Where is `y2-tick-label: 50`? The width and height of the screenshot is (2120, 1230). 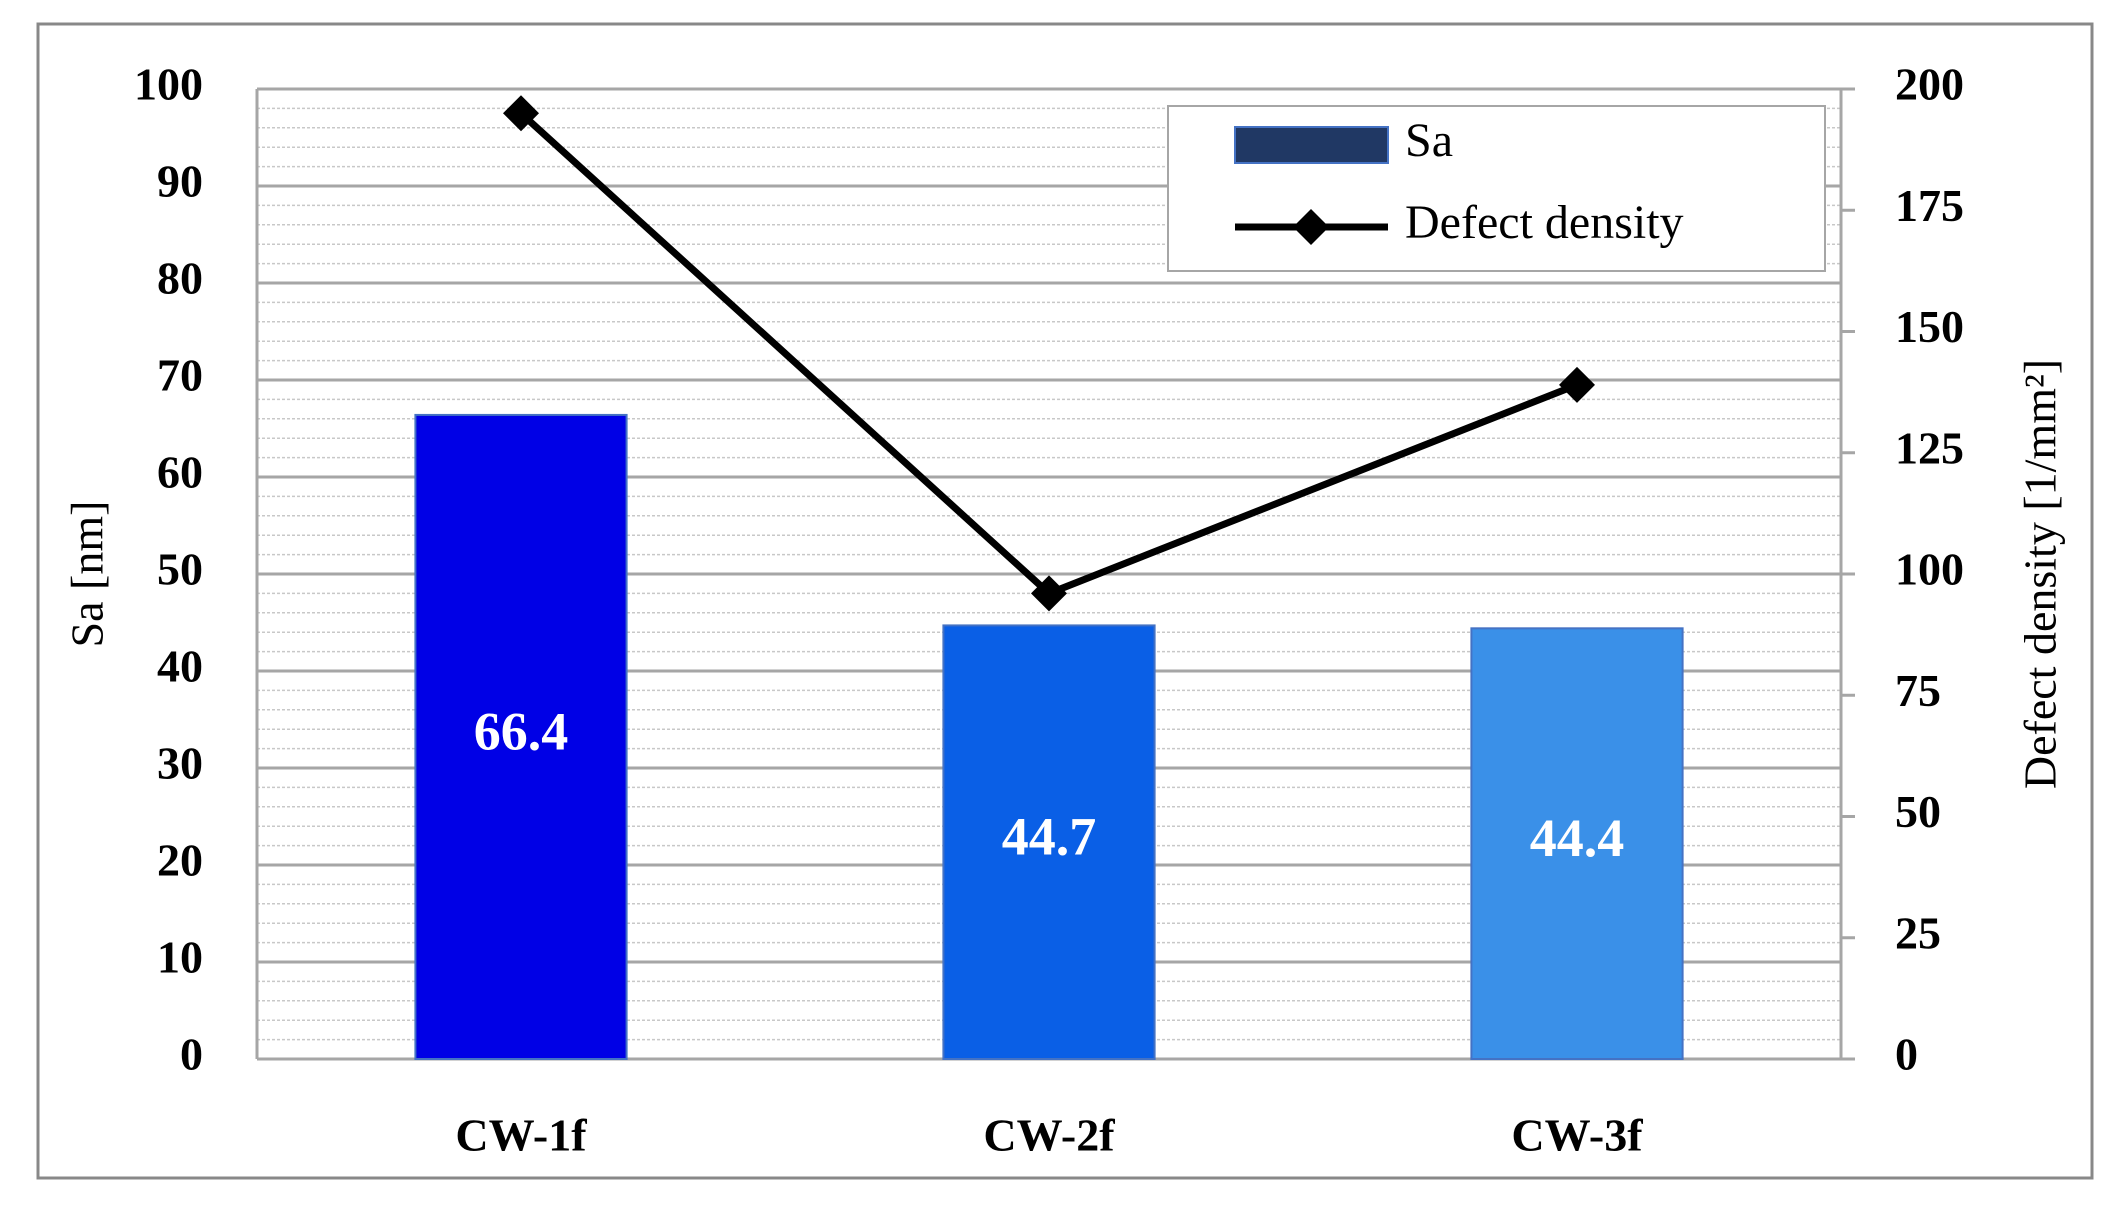 y2-tick-label: 50 is located at coordinates (1918, 811).